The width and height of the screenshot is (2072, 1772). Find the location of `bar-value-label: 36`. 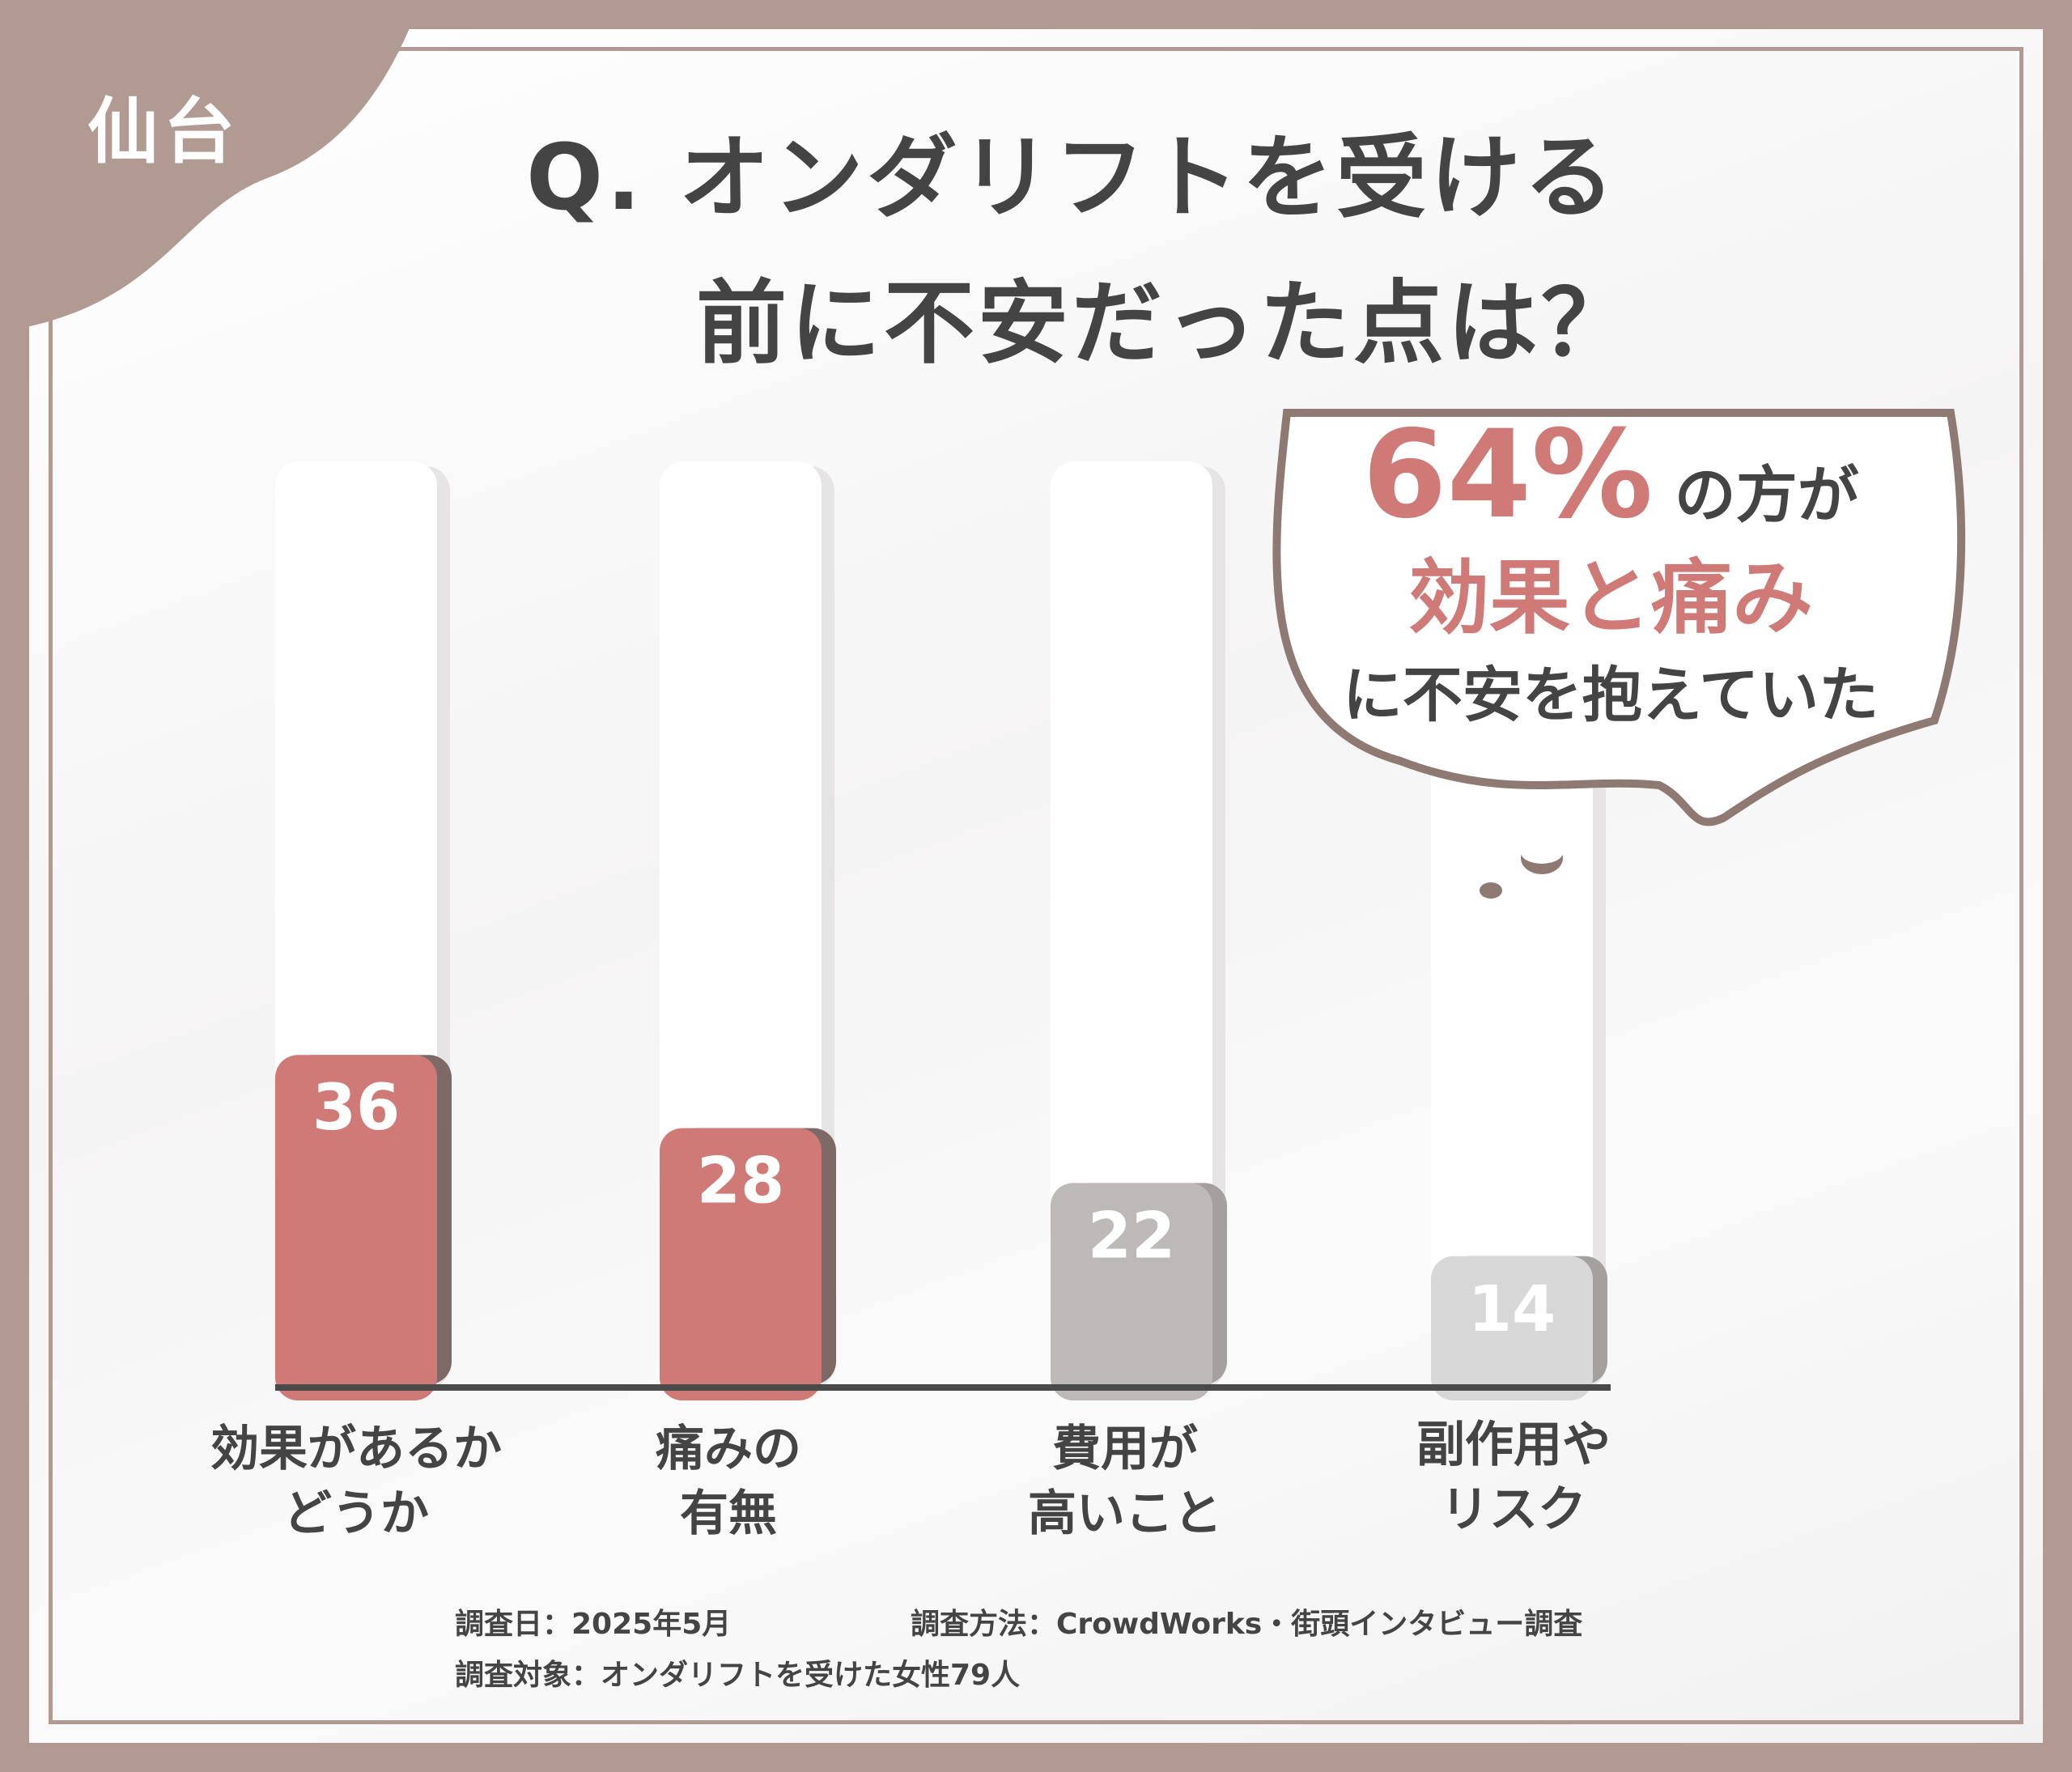

bar-value-label: 36 is located at coordinates (356, 1109).